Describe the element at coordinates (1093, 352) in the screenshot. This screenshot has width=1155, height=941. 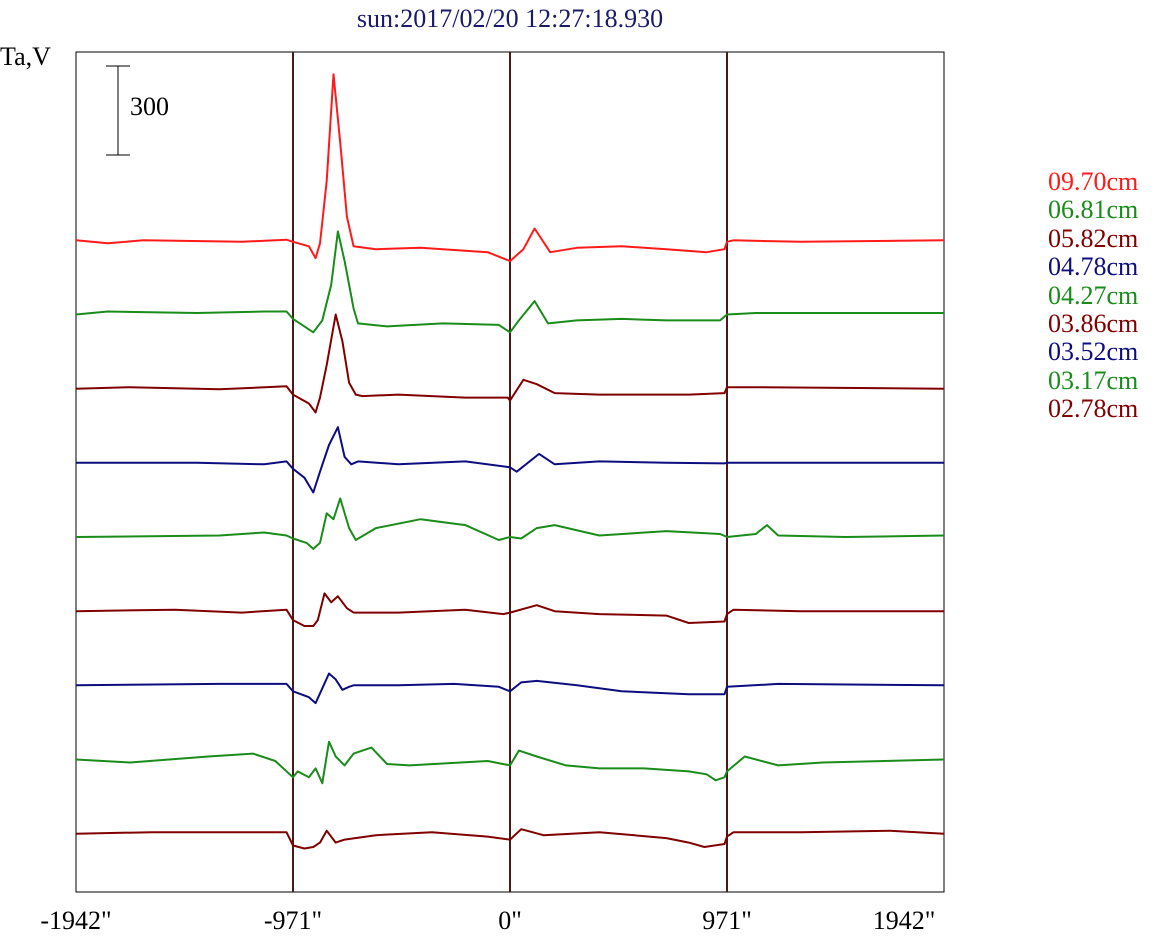
I see `legend-item: 03.52cm` at that location.